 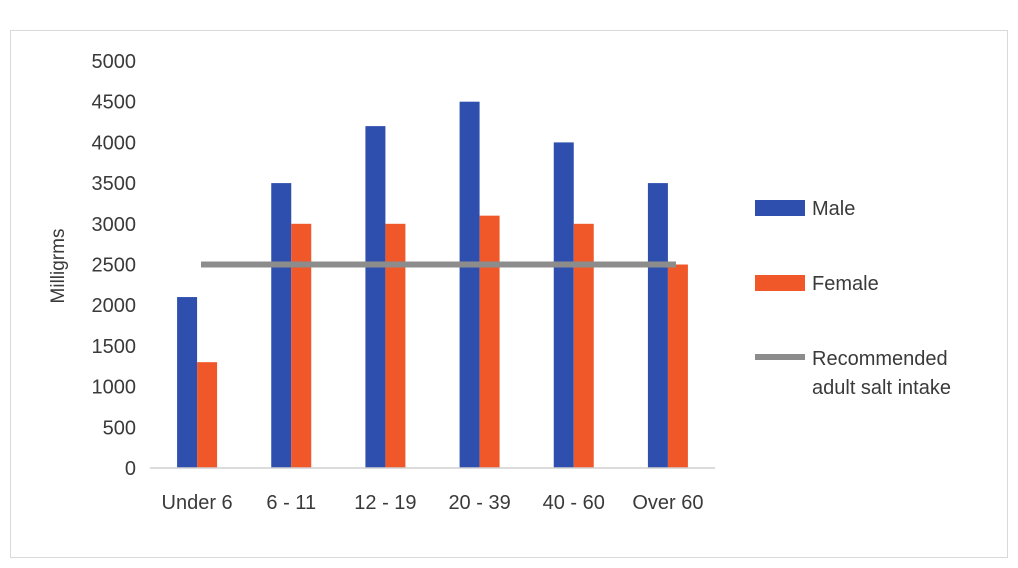 What do you see at coordinates (479, 503) in the screenshot?
I see `x-category-label: 20 - 39` at bounding box center [479, 503].